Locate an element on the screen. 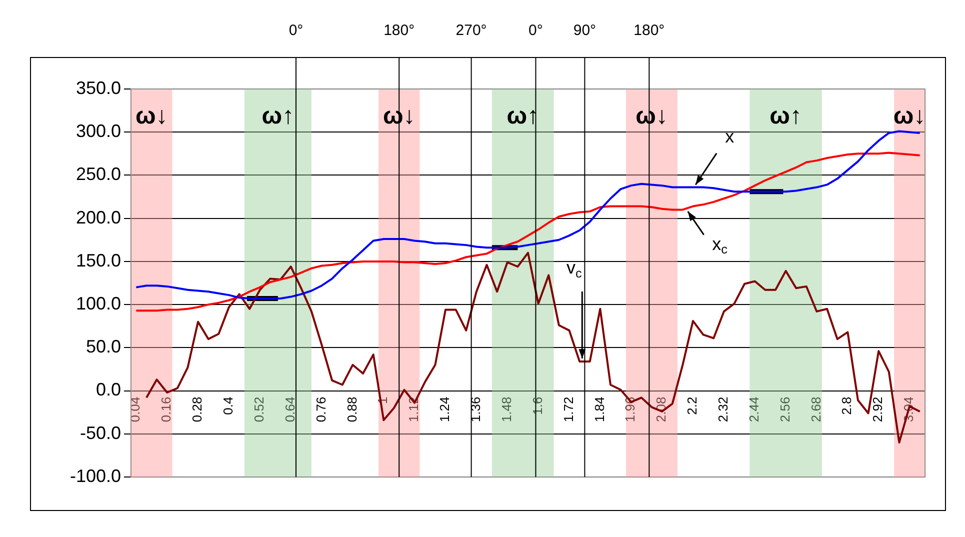 The width and height of the screenshot is (965, 537). x-tick-label: 1.24 is located at coordinates (444, 409).